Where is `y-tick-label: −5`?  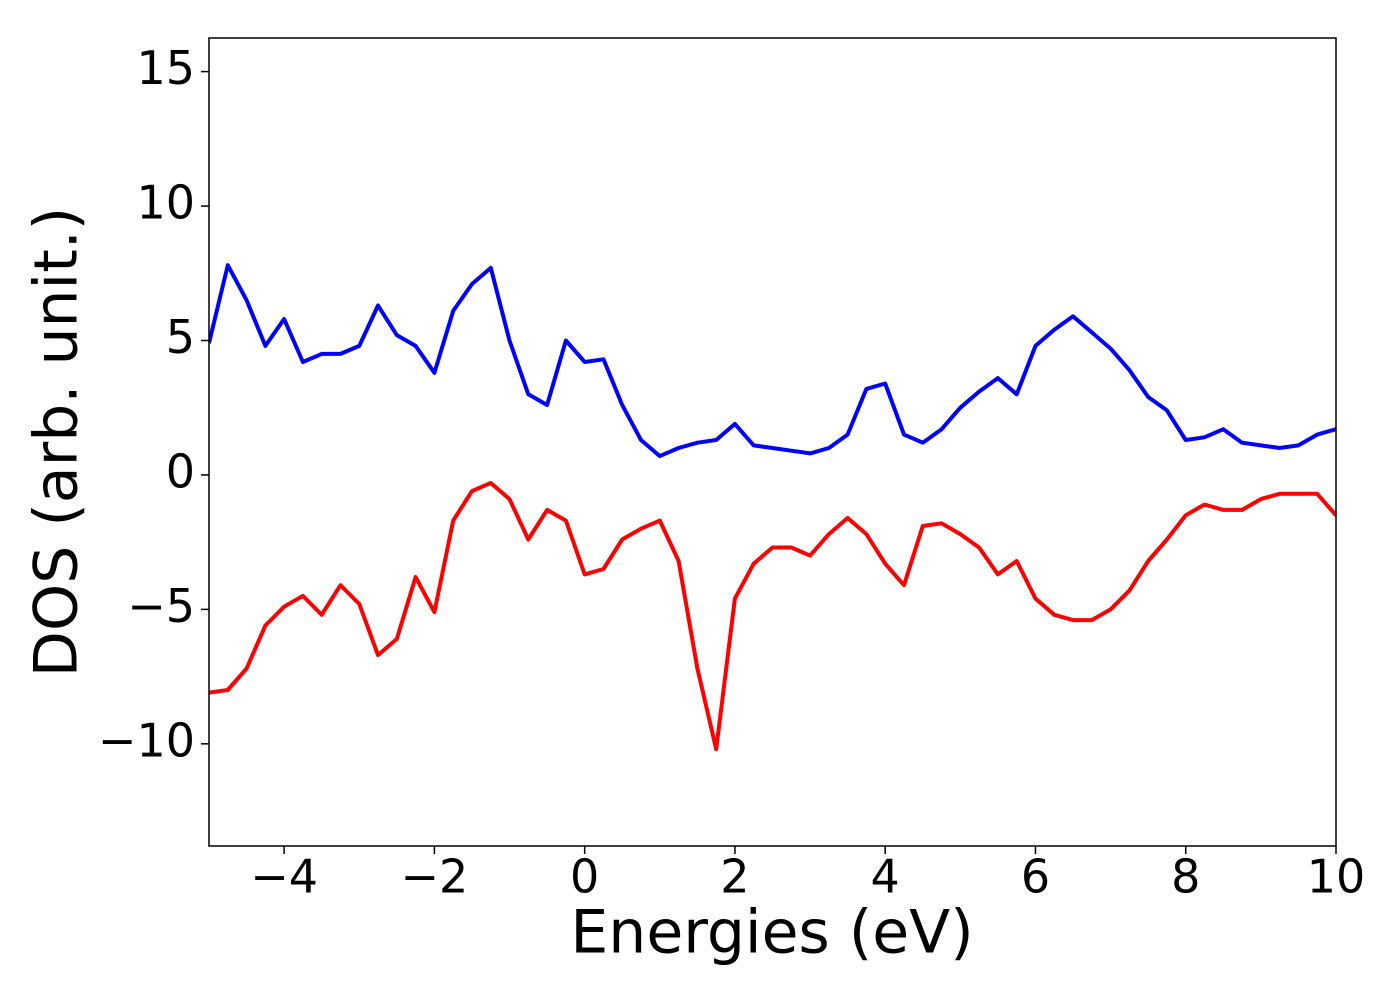 y-tick-label: −5 is located at coordinates (161, 606).